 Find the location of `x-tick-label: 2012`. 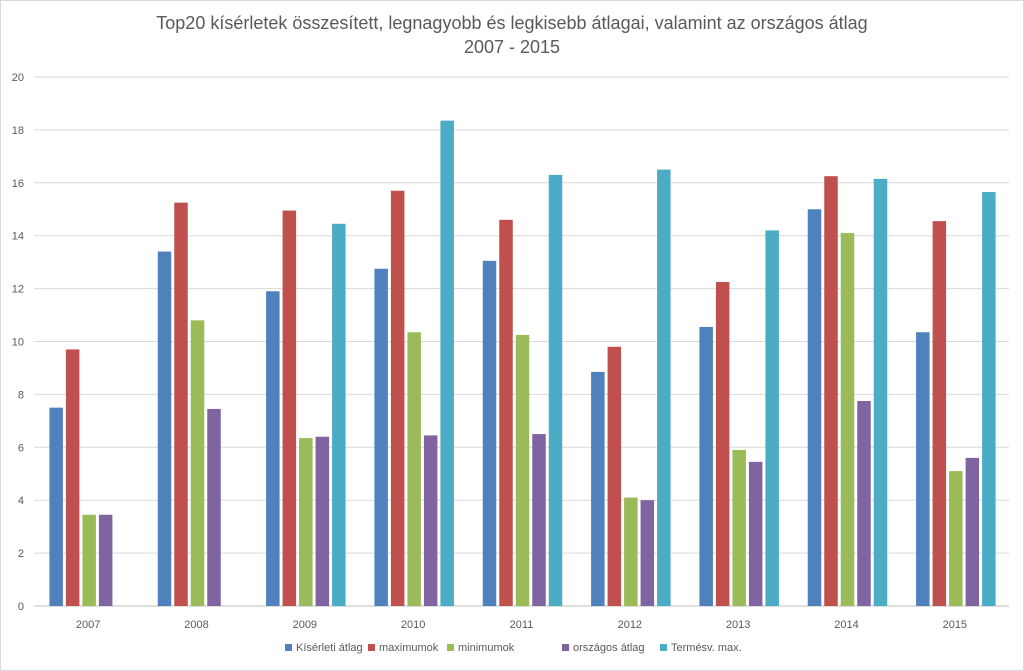

x-tick-label: 2012 is located at coordinates (630, 625).